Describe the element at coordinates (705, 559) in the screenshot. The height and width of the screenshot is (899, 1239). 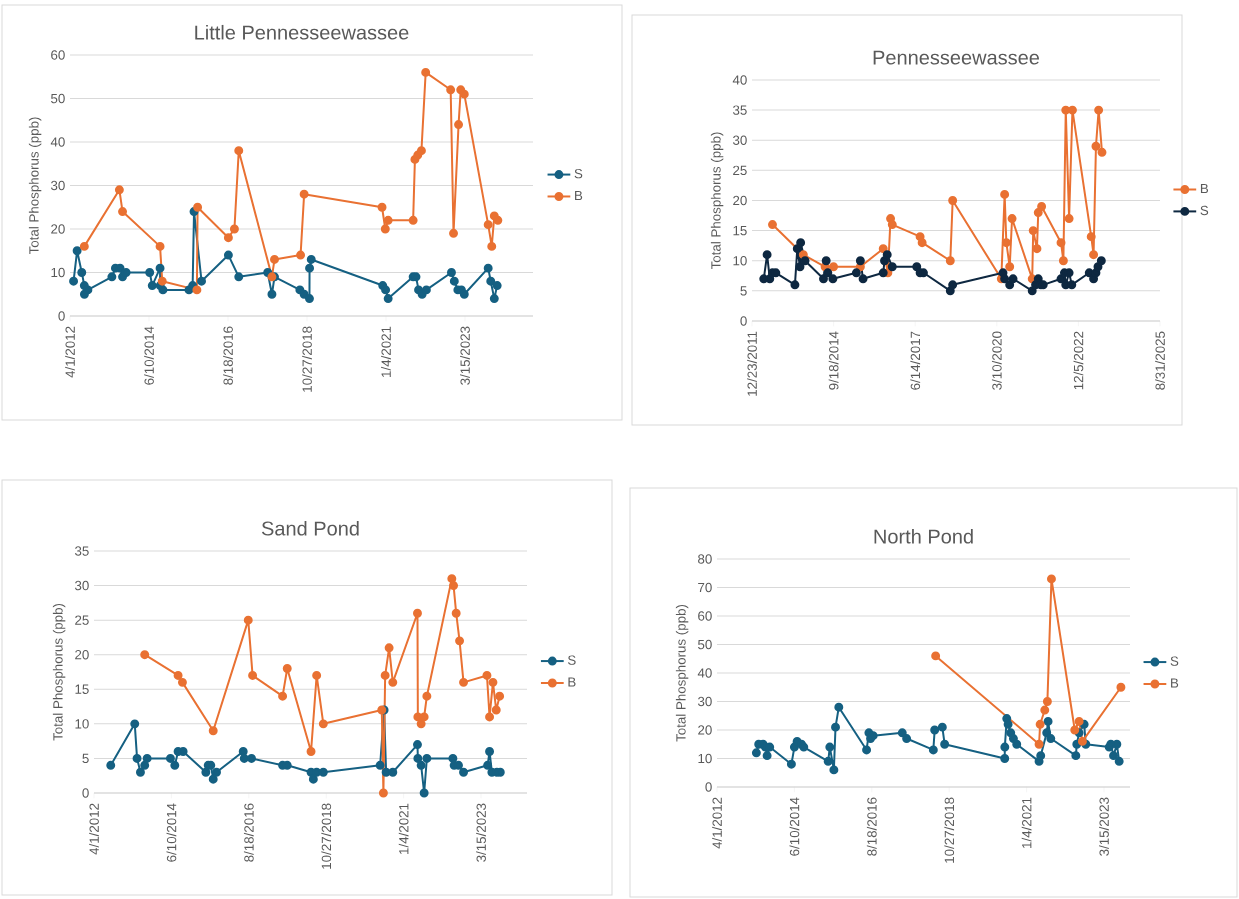
I see `y-tick-label: 80` at that location.